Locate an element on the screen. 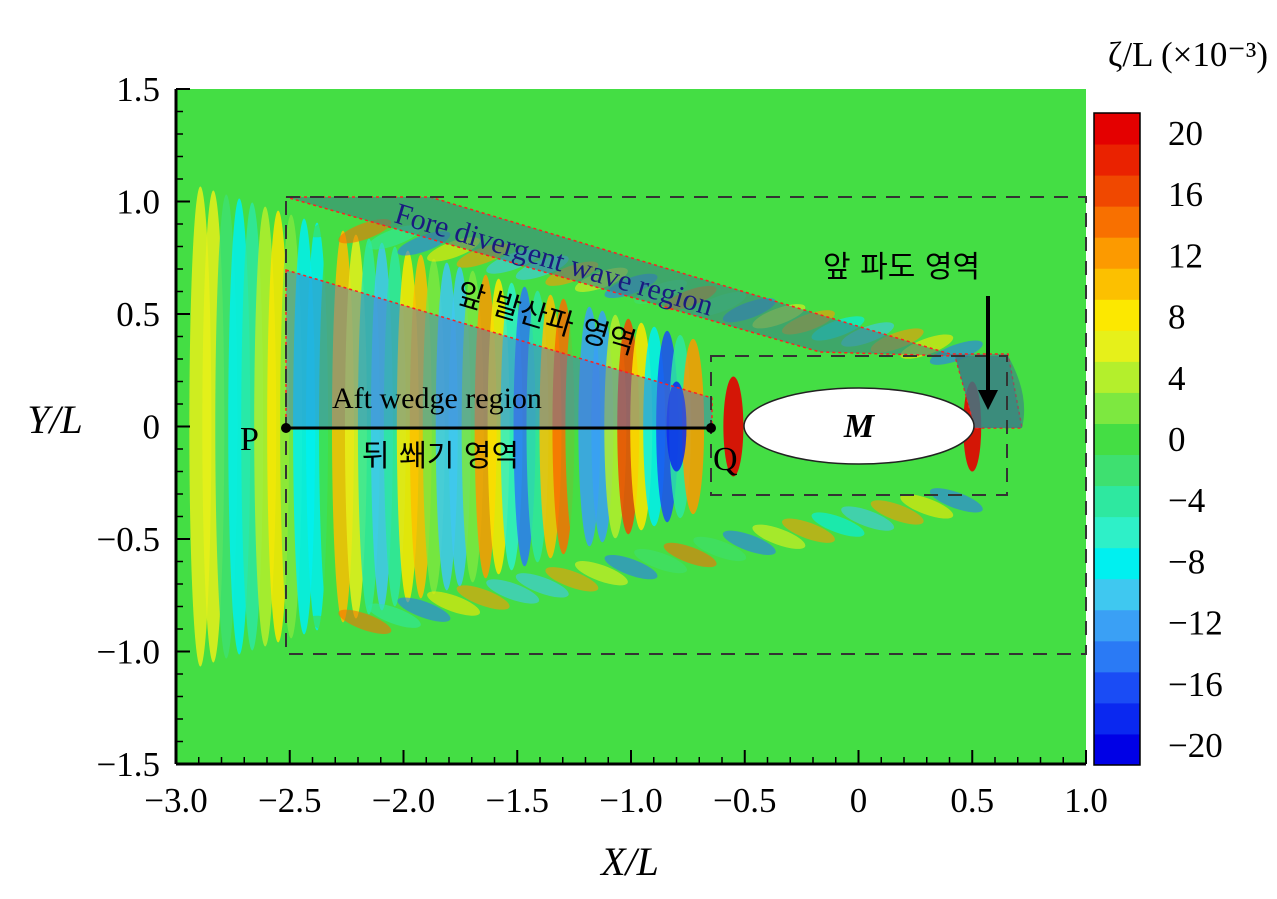 The image size is (1277, 899). x-tick-label: −0.5 is located at coordinates (745, 800).